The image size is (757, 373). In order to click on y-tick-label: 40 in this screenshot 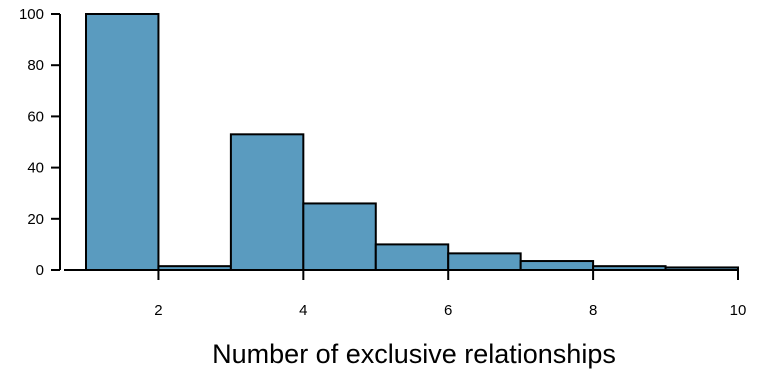, I will do `click(35, 168)`.